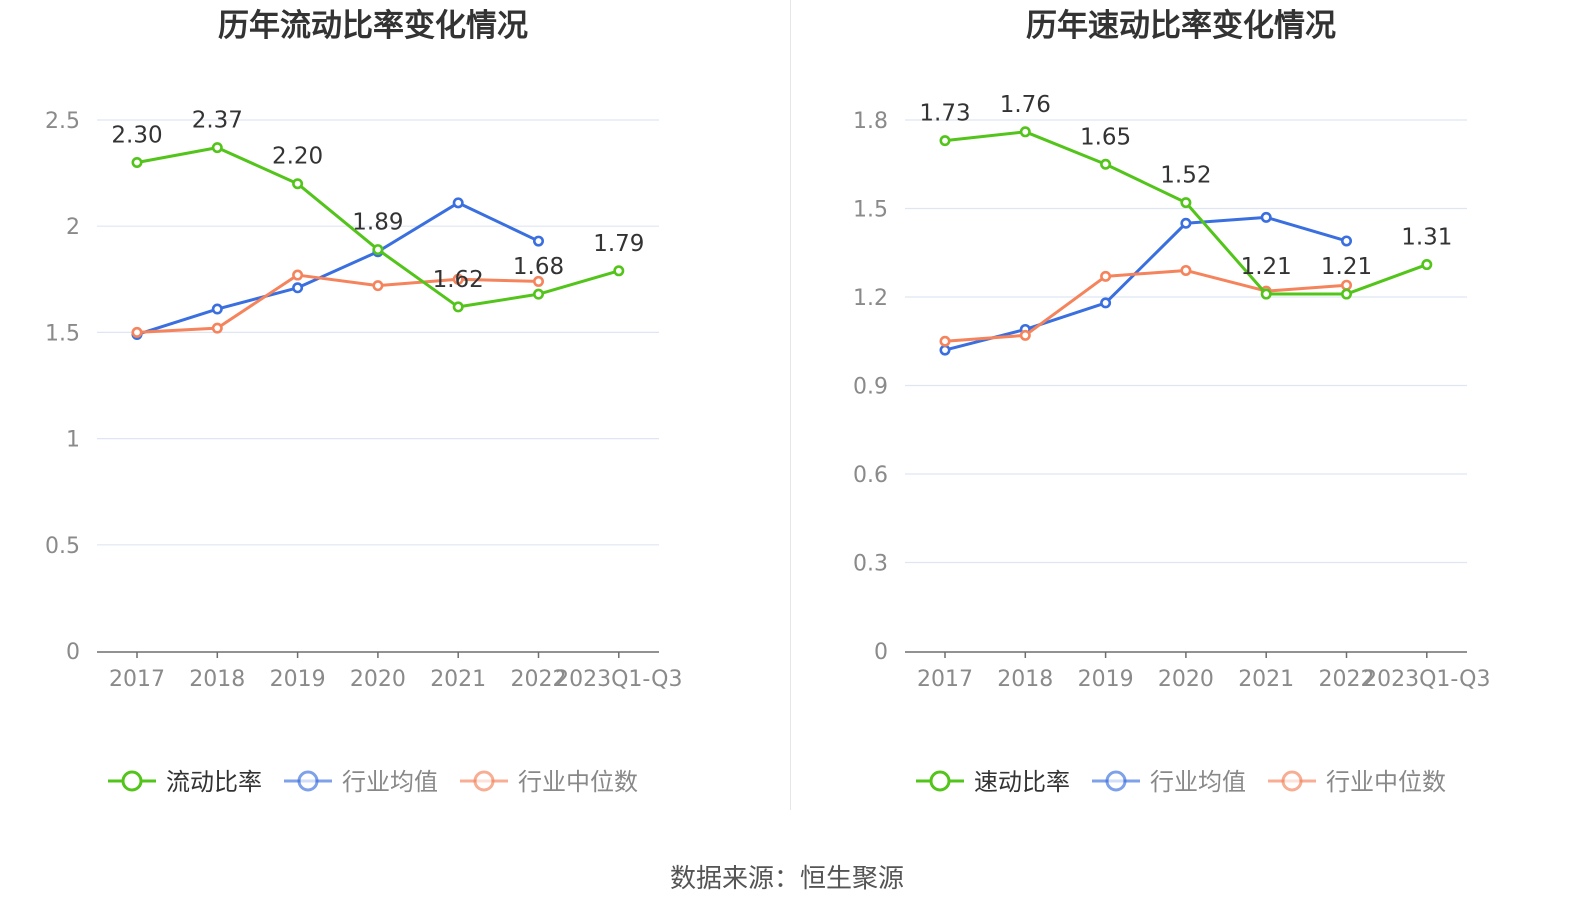 This screenshot has height=918, width=1574. Describe the element at coordinates (73, 227) in the screenshot. I see `y-tick-label: 2` at that location.